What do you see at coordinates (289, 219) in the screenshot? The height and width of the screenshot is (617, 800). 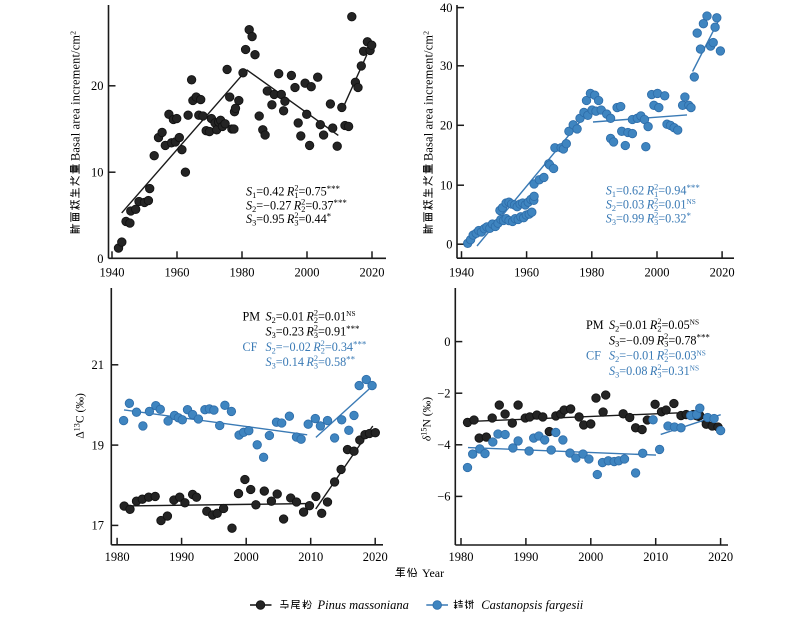 I see `svg-text: S3=0.95 R32=0.44*` at bounding box center [289, 219].